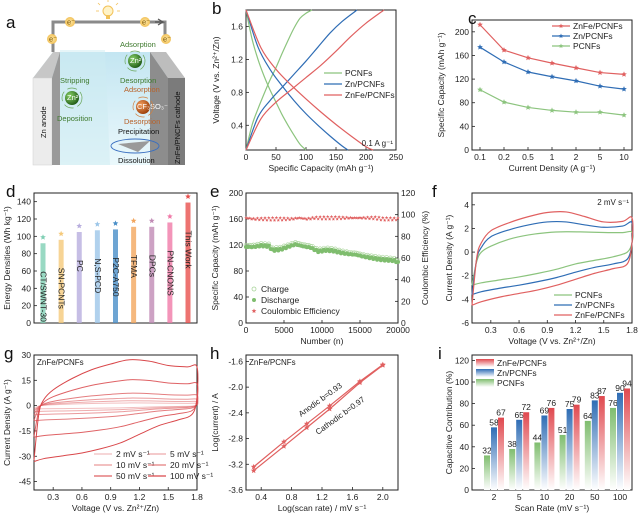 This screenshot has height=514, width=640. I want to click on x-tick-label: 1, so click(552, 157).